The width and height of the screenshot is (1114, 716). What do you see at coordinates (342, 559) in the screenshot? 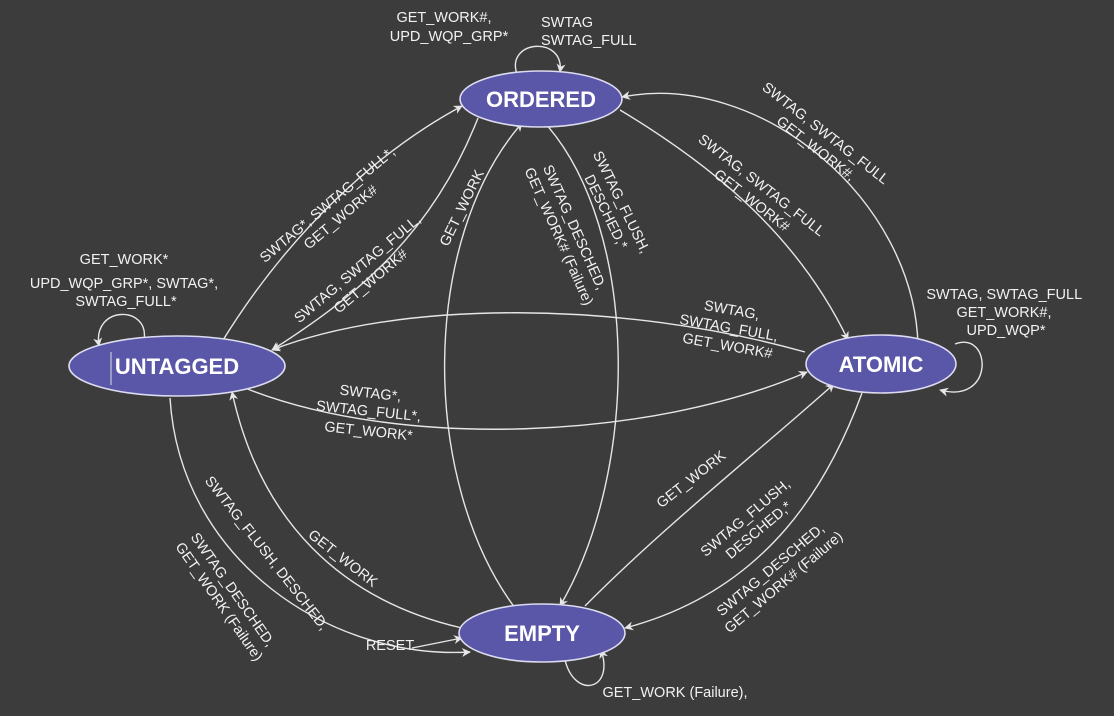
I see `label-empty-to-untagged: GET_WORK` at bounding box center [342, 559].